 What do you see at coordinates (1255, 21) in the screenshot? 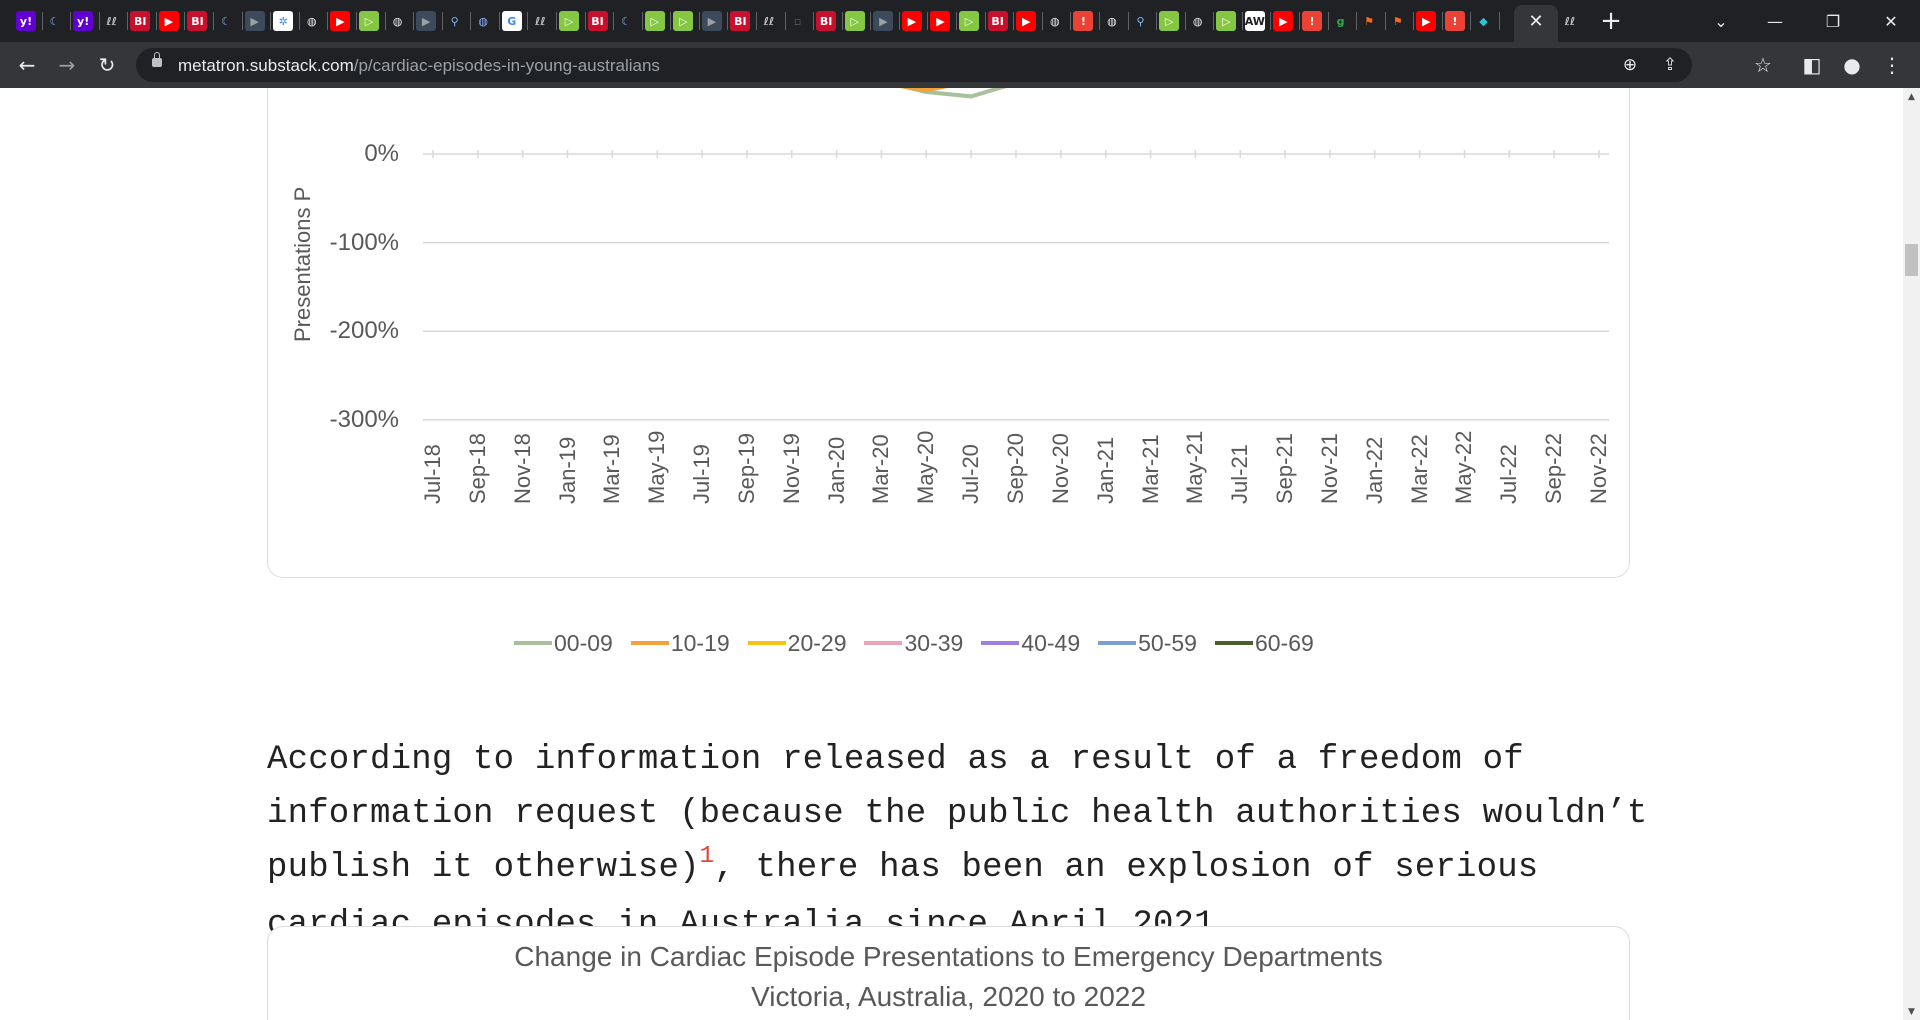
I see `brand-icon: AW` at bounding box center [1255, 21].